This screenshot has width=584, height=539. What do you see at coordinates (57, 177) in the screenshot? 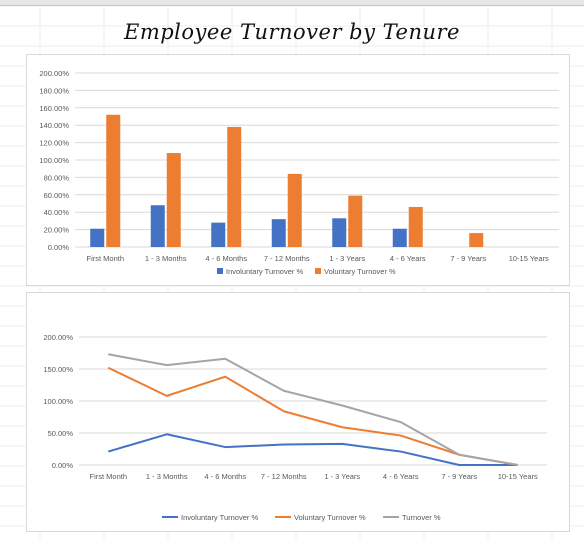
I see `y-tick-label: 80.00%` at bounding box center [57, 177].